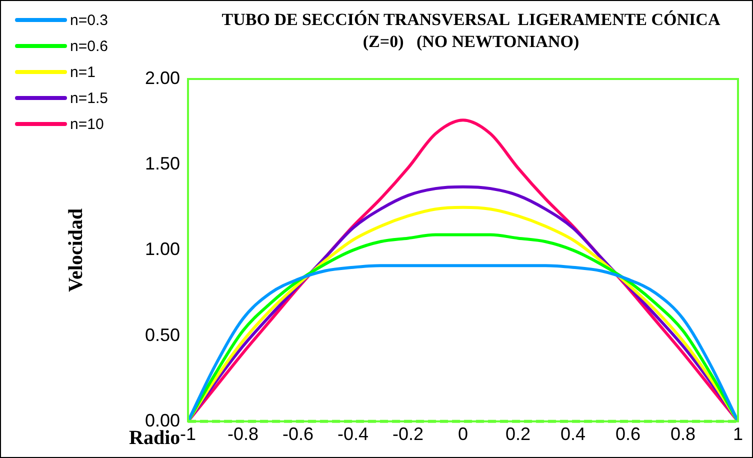 The width and height of the screenshot is (753, 458). Describe the element at coordinates (471, 31) in the screenshot. I see `chart-title: TUBO DE SECCIÓN TRANSVERSAL LIGERAMENTE CÓNICA (Z=0) (NO NEWTONIANO)` at that location.